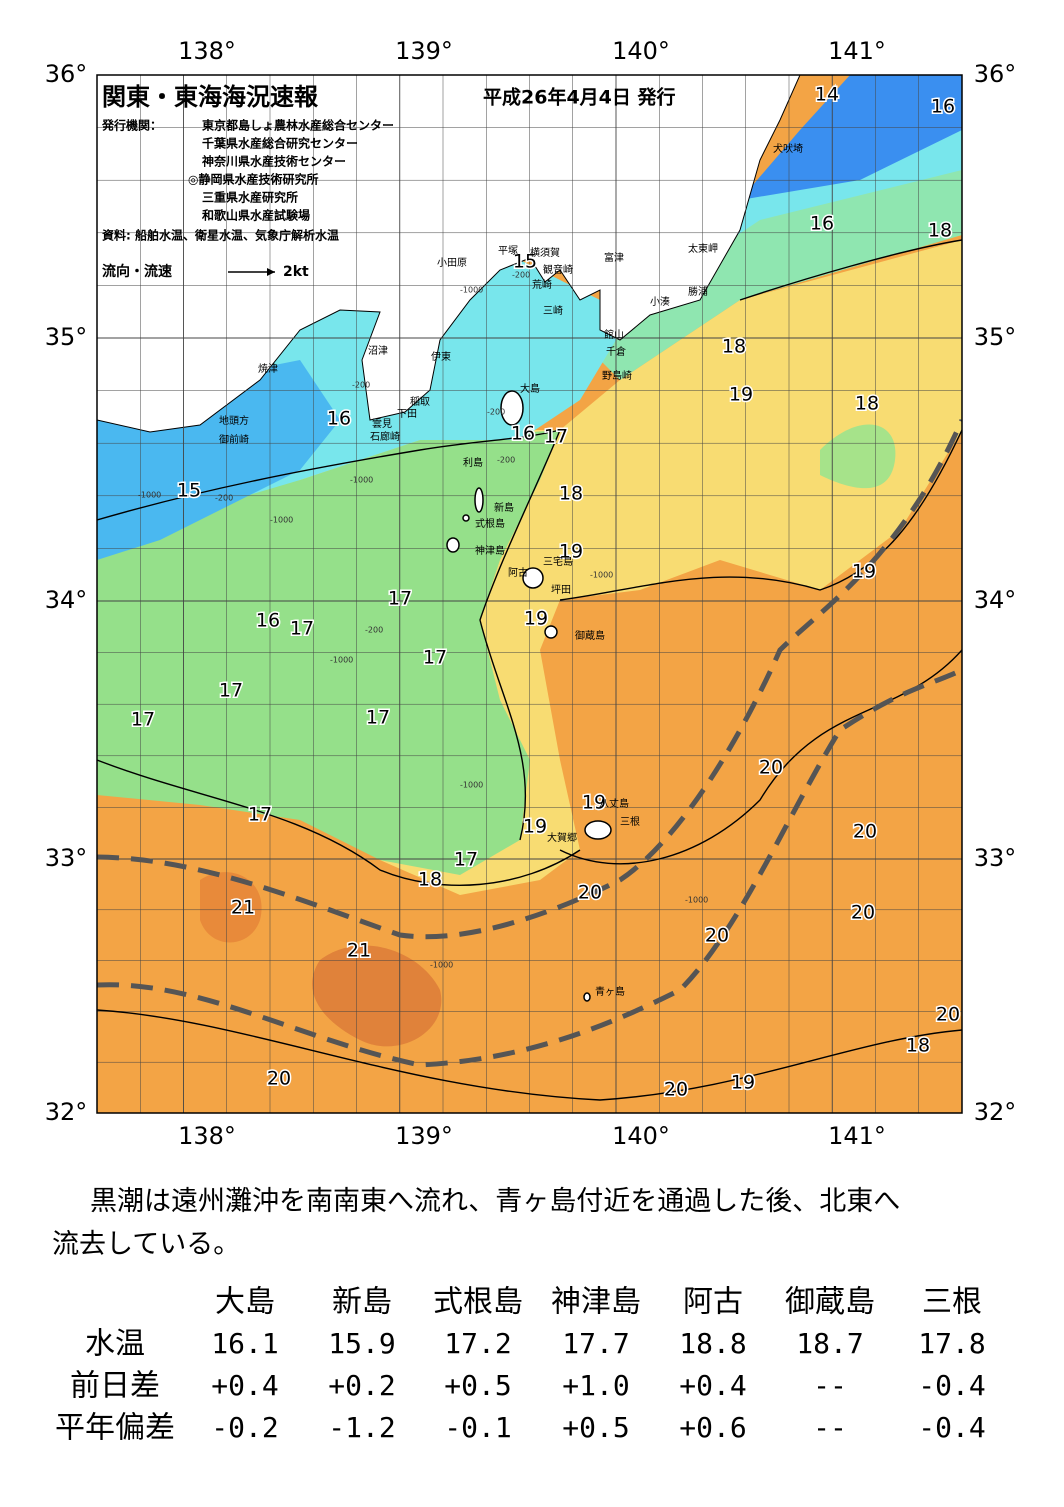 Image resolution: width=1064 pixels, height=1507 pixels. Describe the element at coordinates (712, 1343) in the screenshot. I see `table-cell: 18.8` at that location.